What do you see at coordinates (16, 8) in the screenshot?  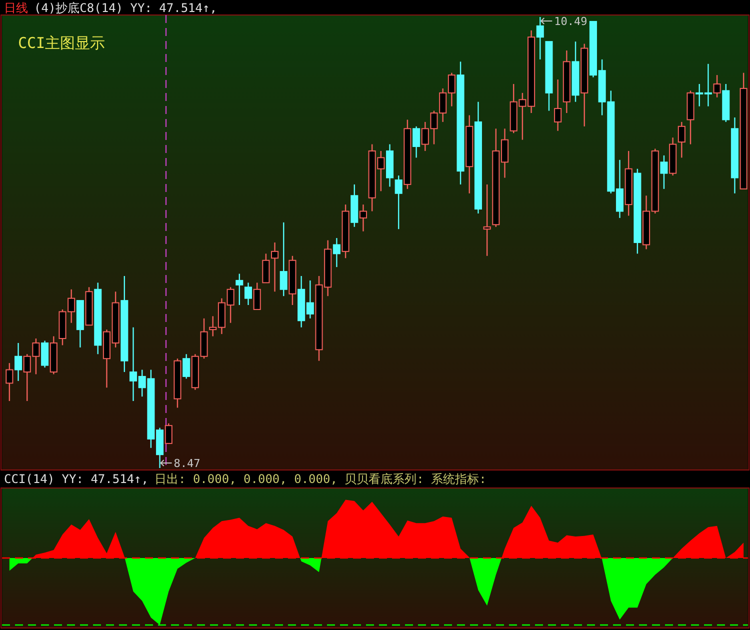 I see `chart-title: 日线` at bounding box center [16, 8].